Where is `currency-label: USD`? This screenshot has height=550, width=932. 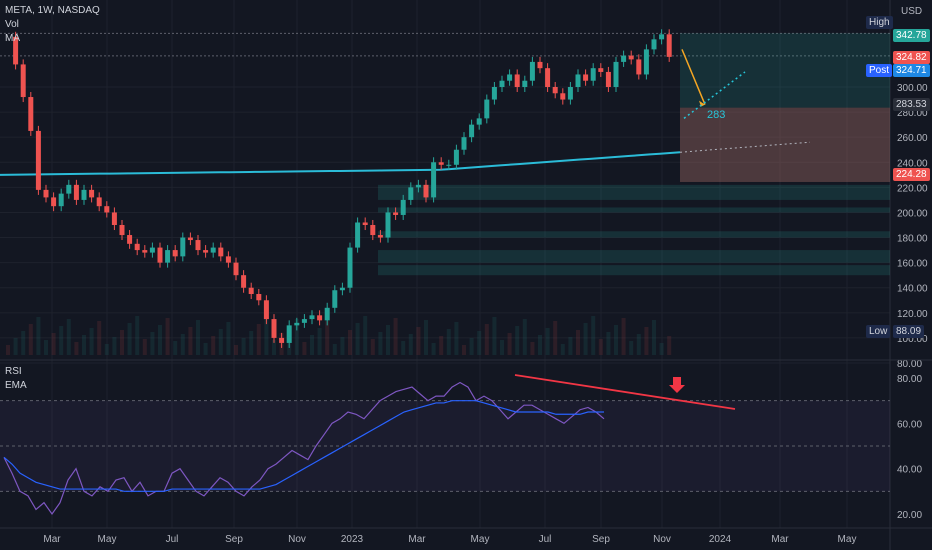 currency-label: USD is located at coordinates (912, 11).